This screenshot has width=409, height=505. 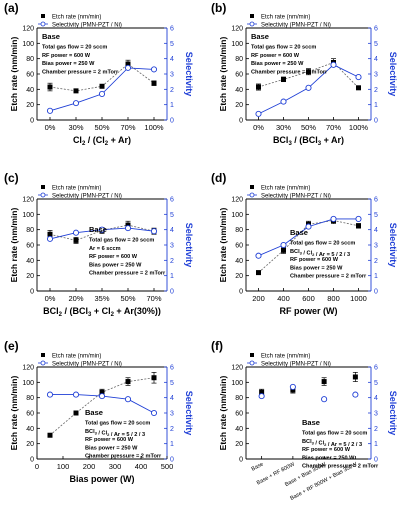 I want to click on label-part: + Ar), so click(x=332, y=140).